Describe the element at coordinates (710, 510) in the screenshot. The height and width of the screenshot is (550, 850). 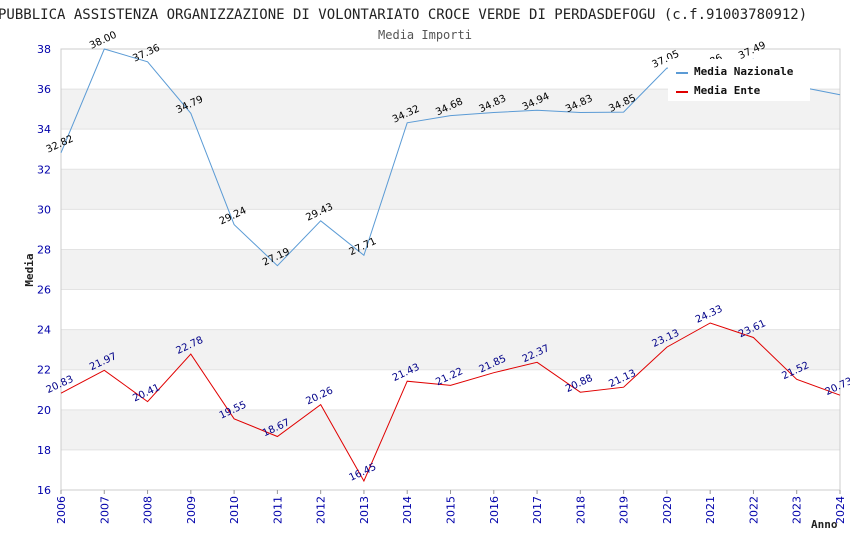
I see `x-tick-label: 2021` at that location.